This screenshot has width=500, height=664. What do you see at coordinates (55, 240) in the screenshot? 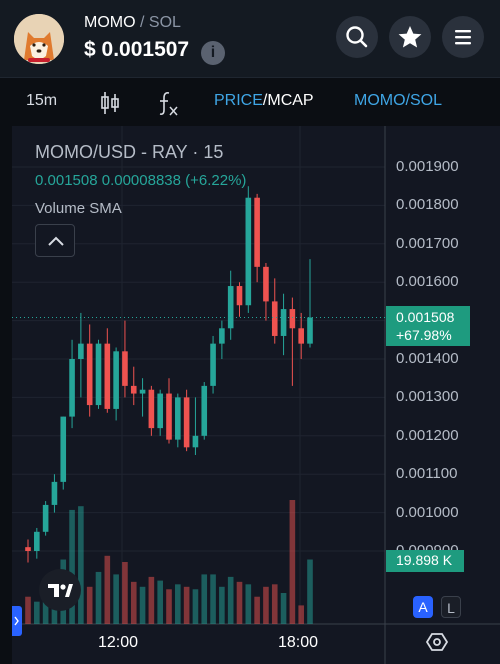
I see `collapse-legend-button` at bounding box center [55, 240].